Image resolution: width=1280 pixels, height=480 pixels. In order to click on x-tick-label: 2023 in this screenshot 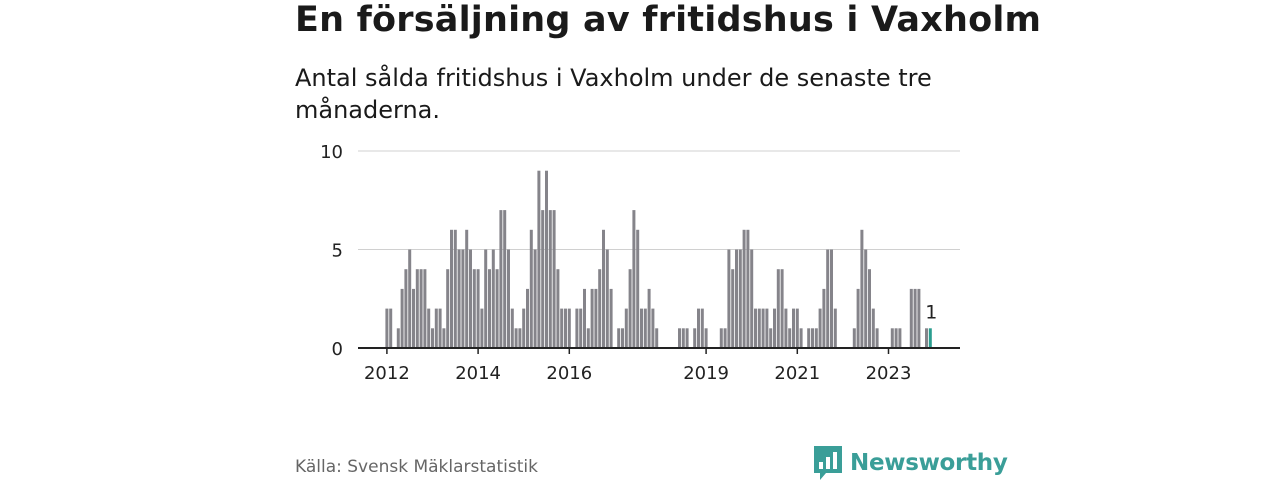, I will do `click(889, 373)`.